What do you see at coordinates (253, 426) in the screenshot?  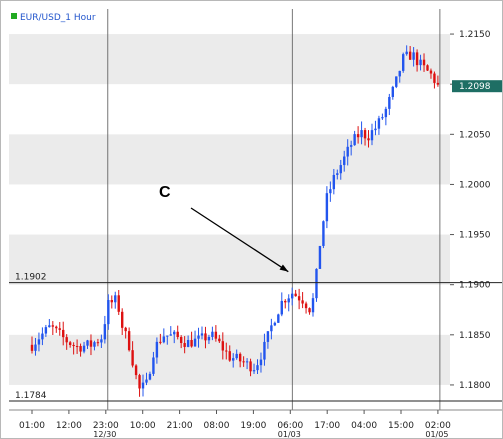 I see `x-tick-label: 19:00` at bounding box center [253, 426].